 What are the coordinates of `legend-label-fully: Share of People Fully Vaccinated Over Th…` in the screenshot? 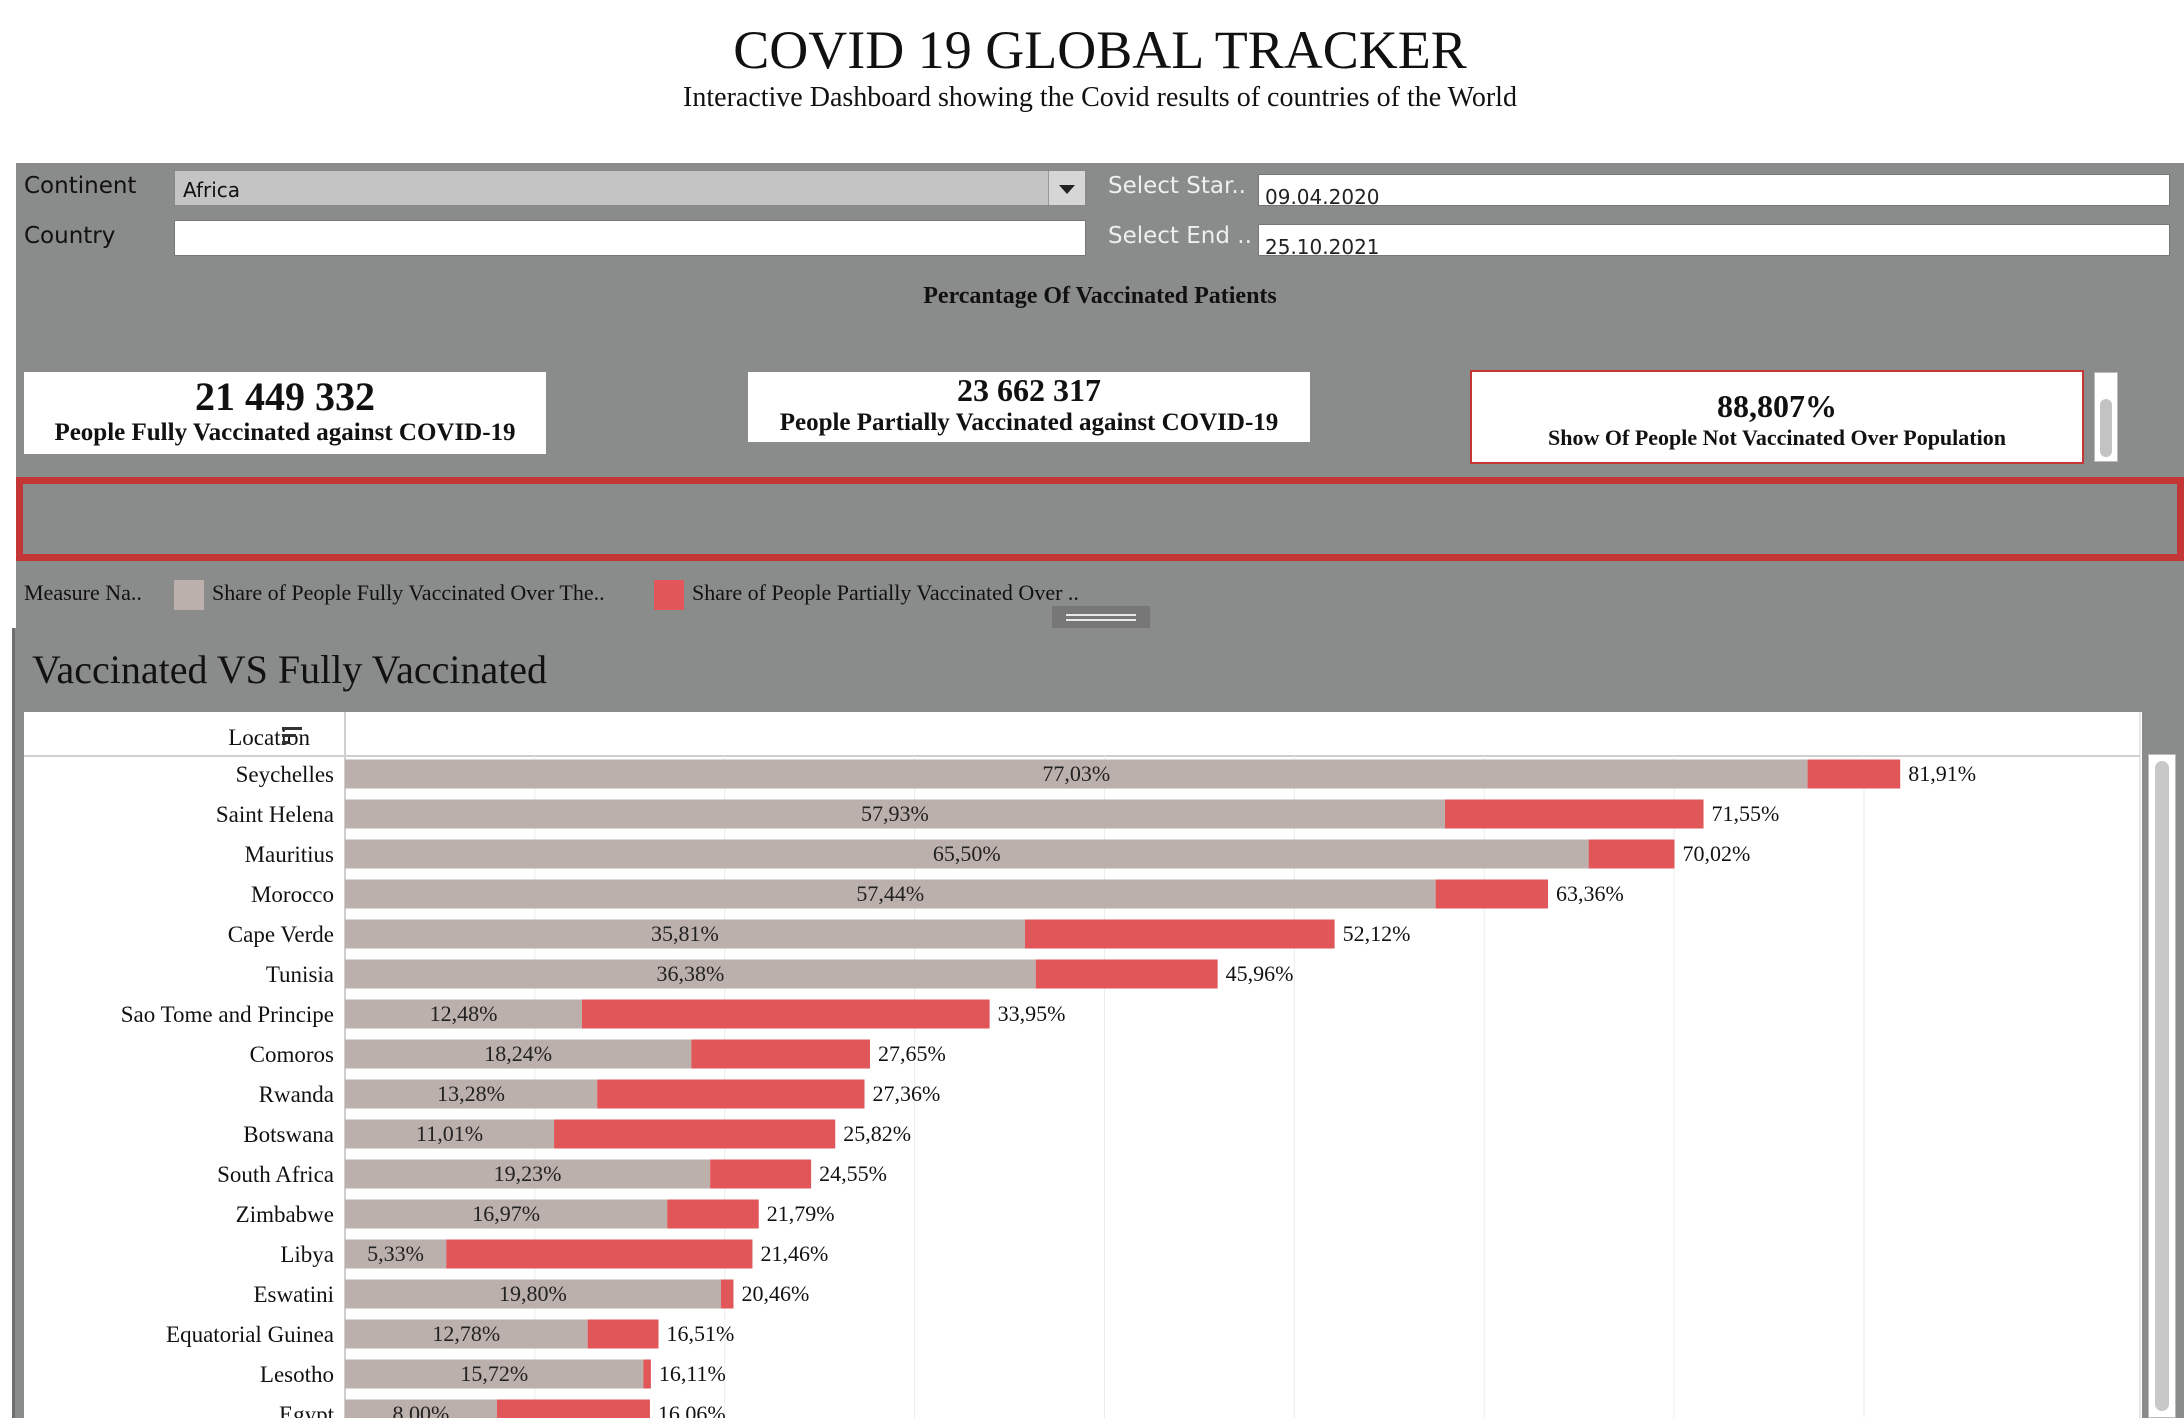 It's located at (408, 592).